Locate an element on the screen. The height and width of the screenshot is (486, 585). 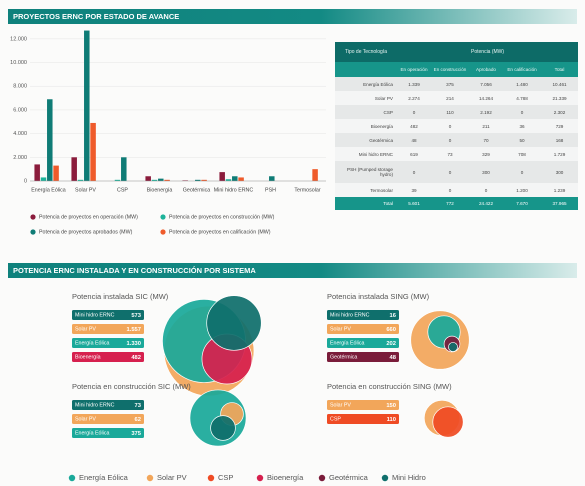
row-label: Bioenergía is located at coordinates (366, 126).